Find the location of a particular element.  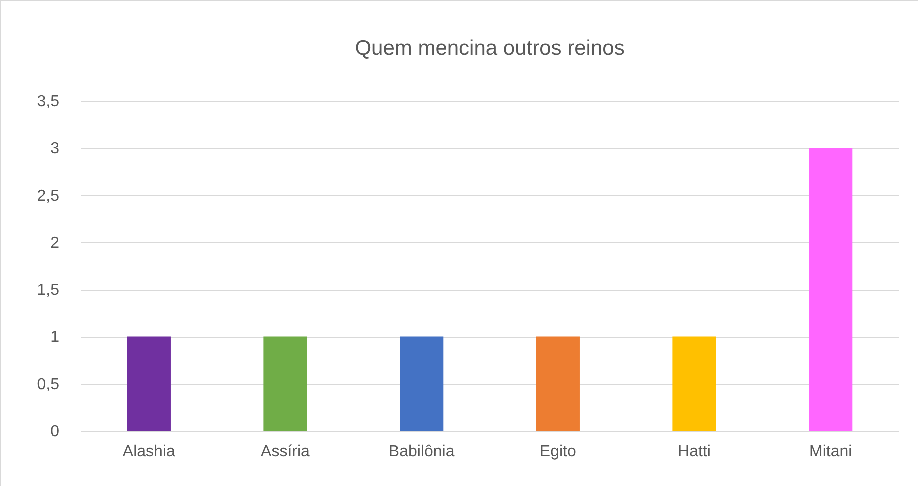

y-tick-label: 0,5 is located at coordinates (48, 385).